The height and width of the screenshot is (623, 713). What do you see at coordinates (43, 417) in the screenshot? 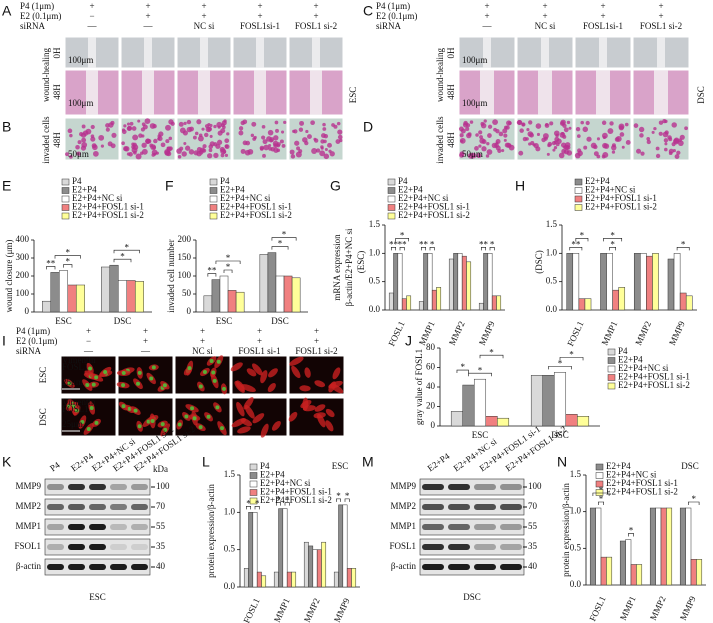
I see `row-label: DSC` at bounding box center [43, 417].